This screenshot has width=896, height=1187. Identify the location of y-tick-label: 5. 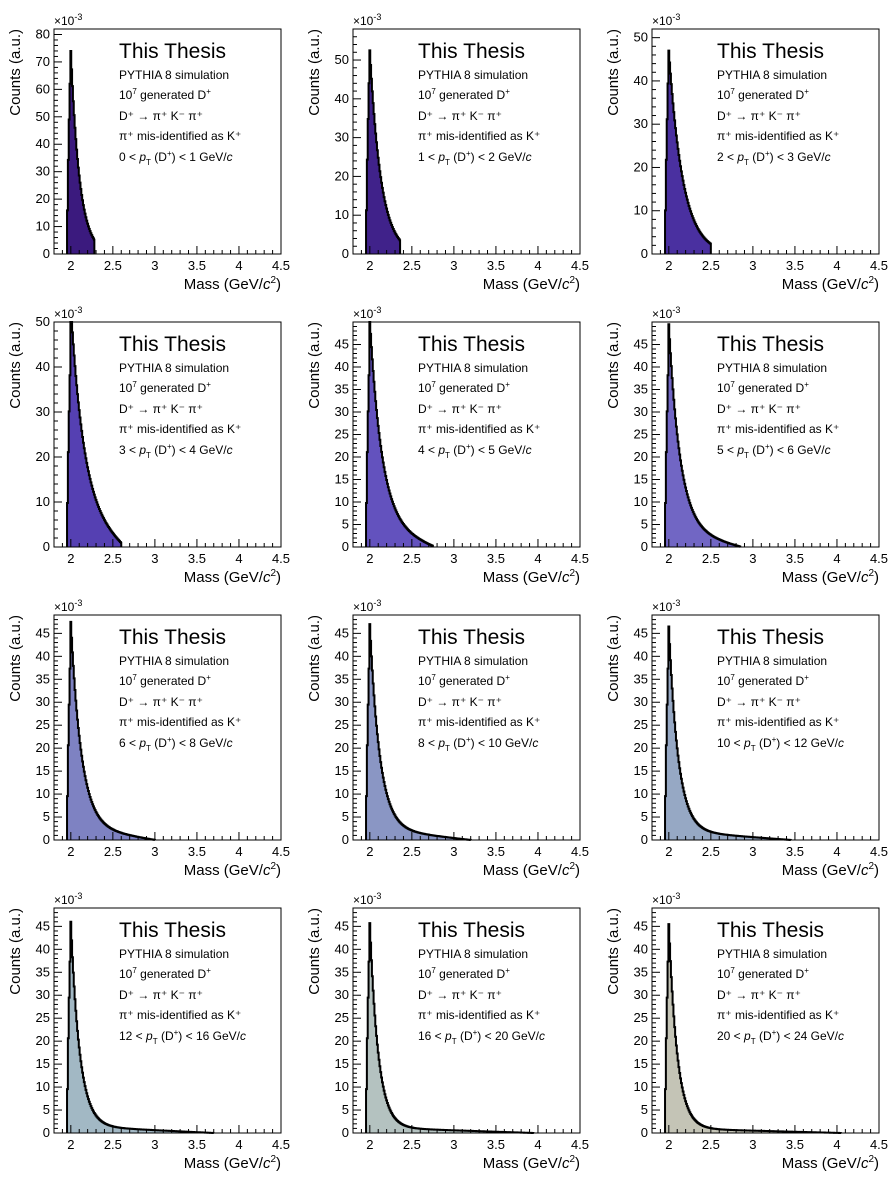
(345, 816).